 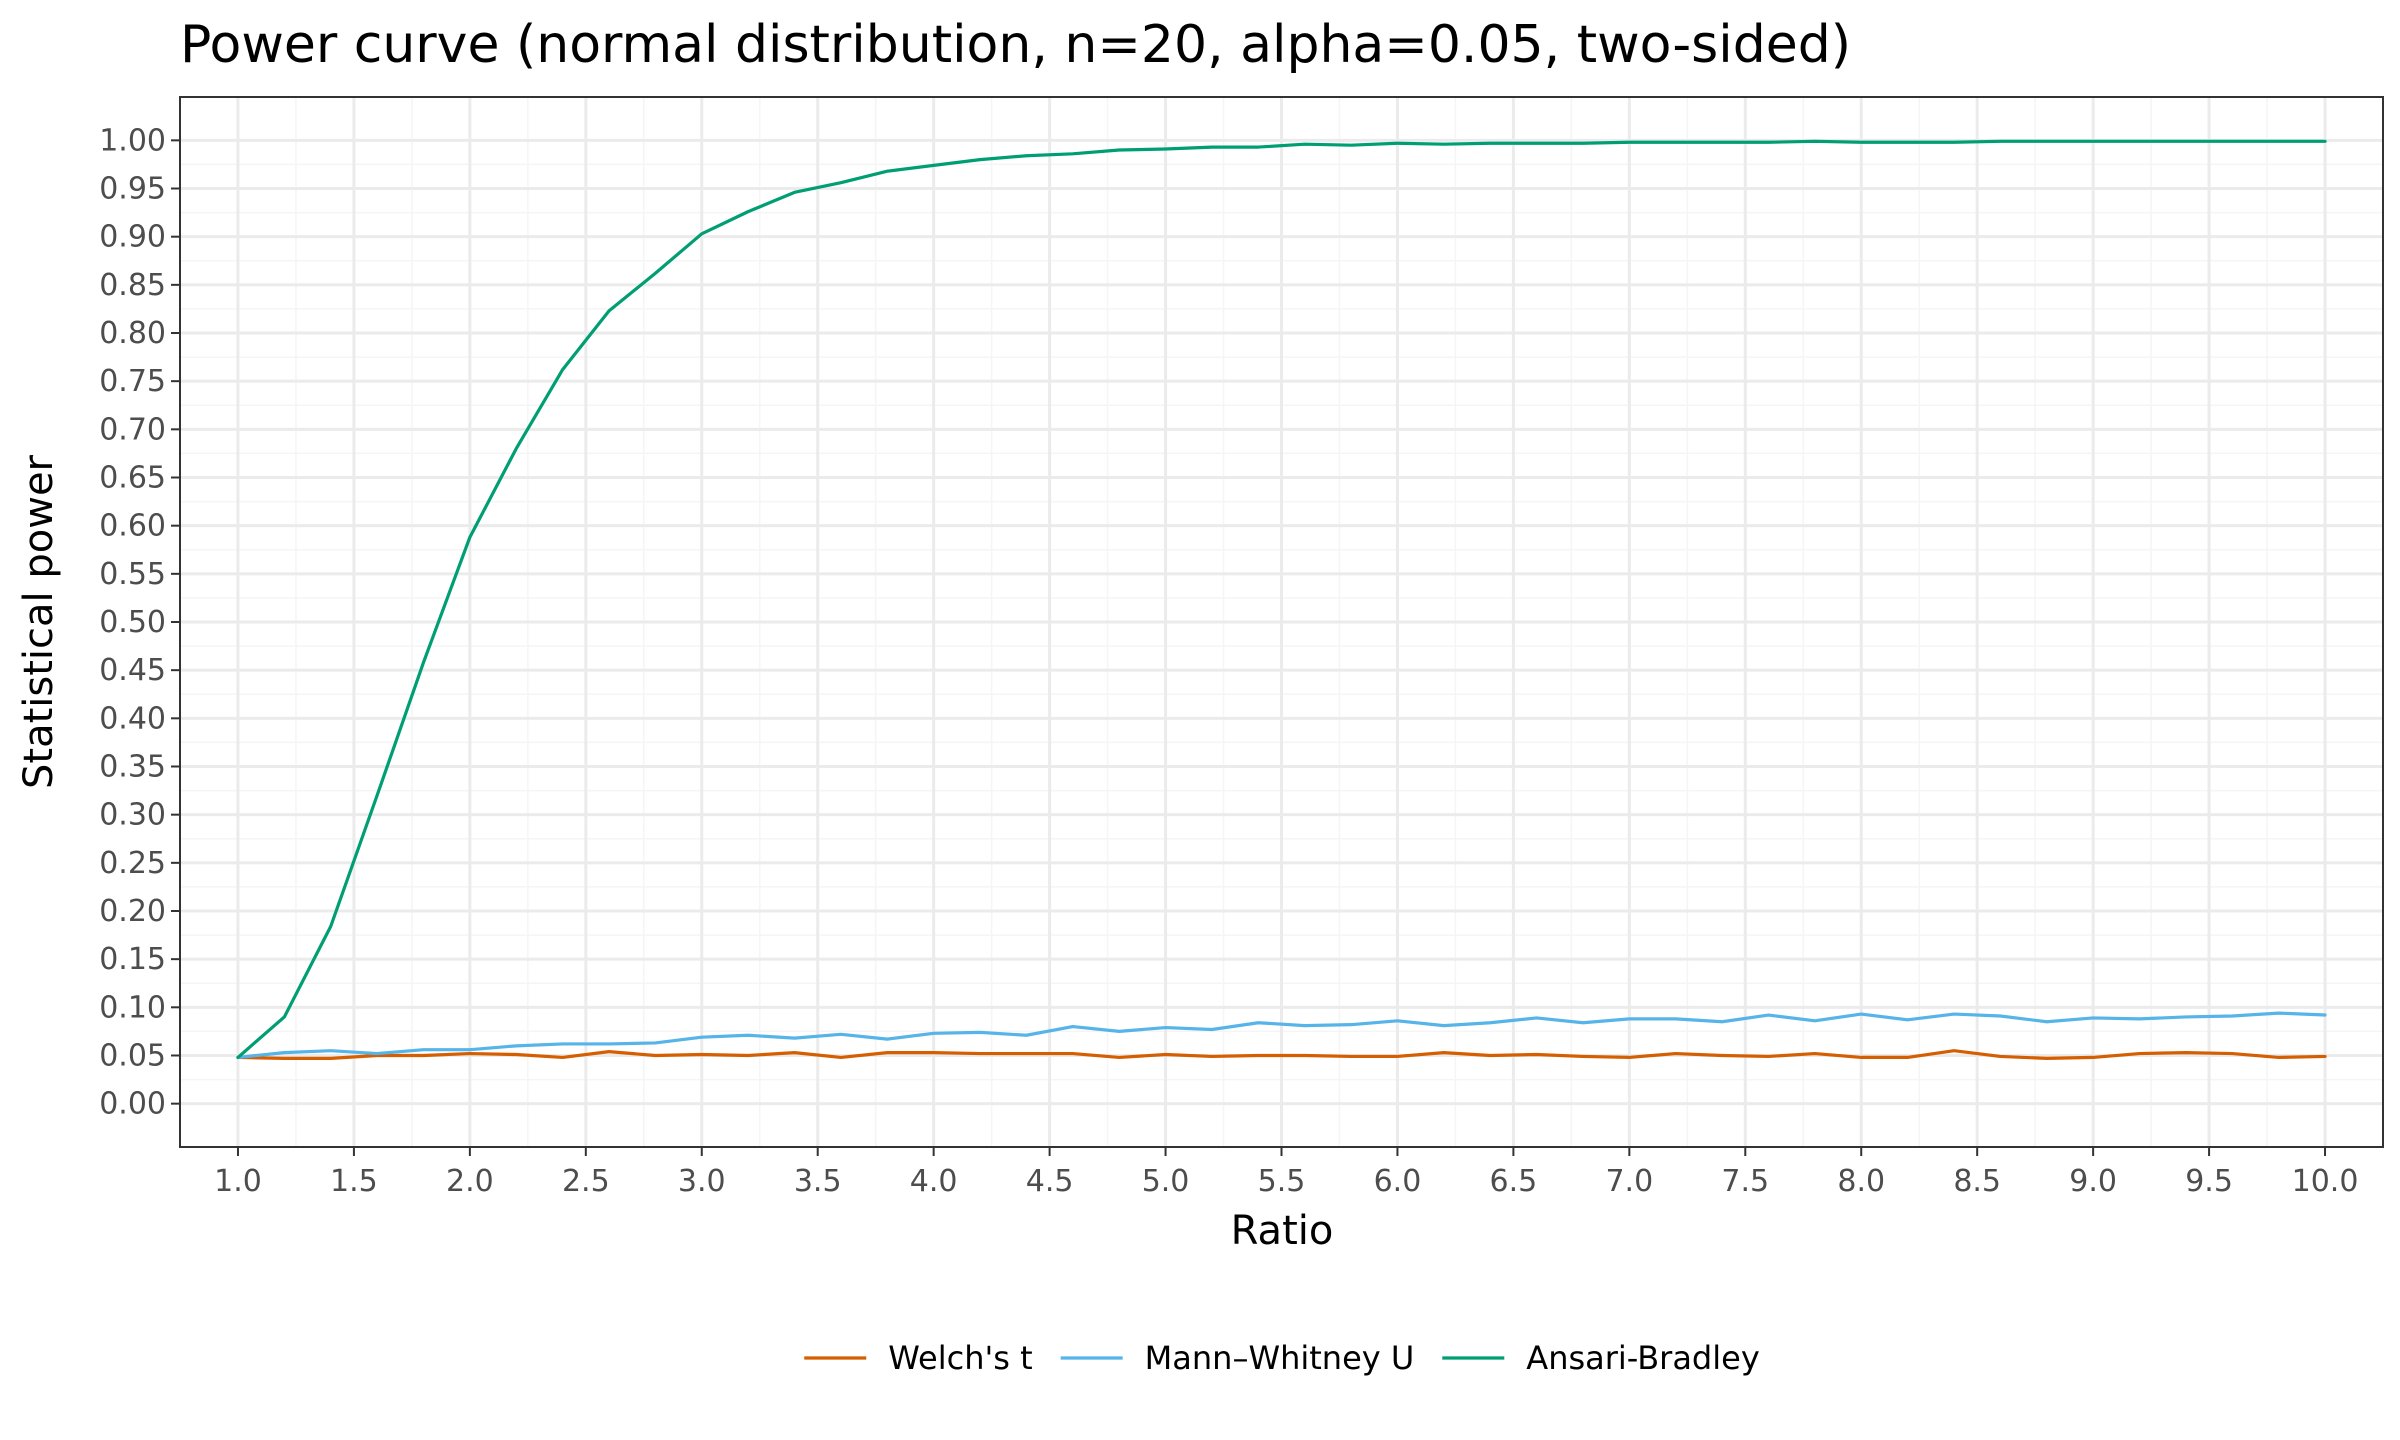 What do you see at coordinates (1642, 1358) in the screenshot?
I see `legend-label-2: Ansari-Bradley` at bounding box center [1642, 1358].